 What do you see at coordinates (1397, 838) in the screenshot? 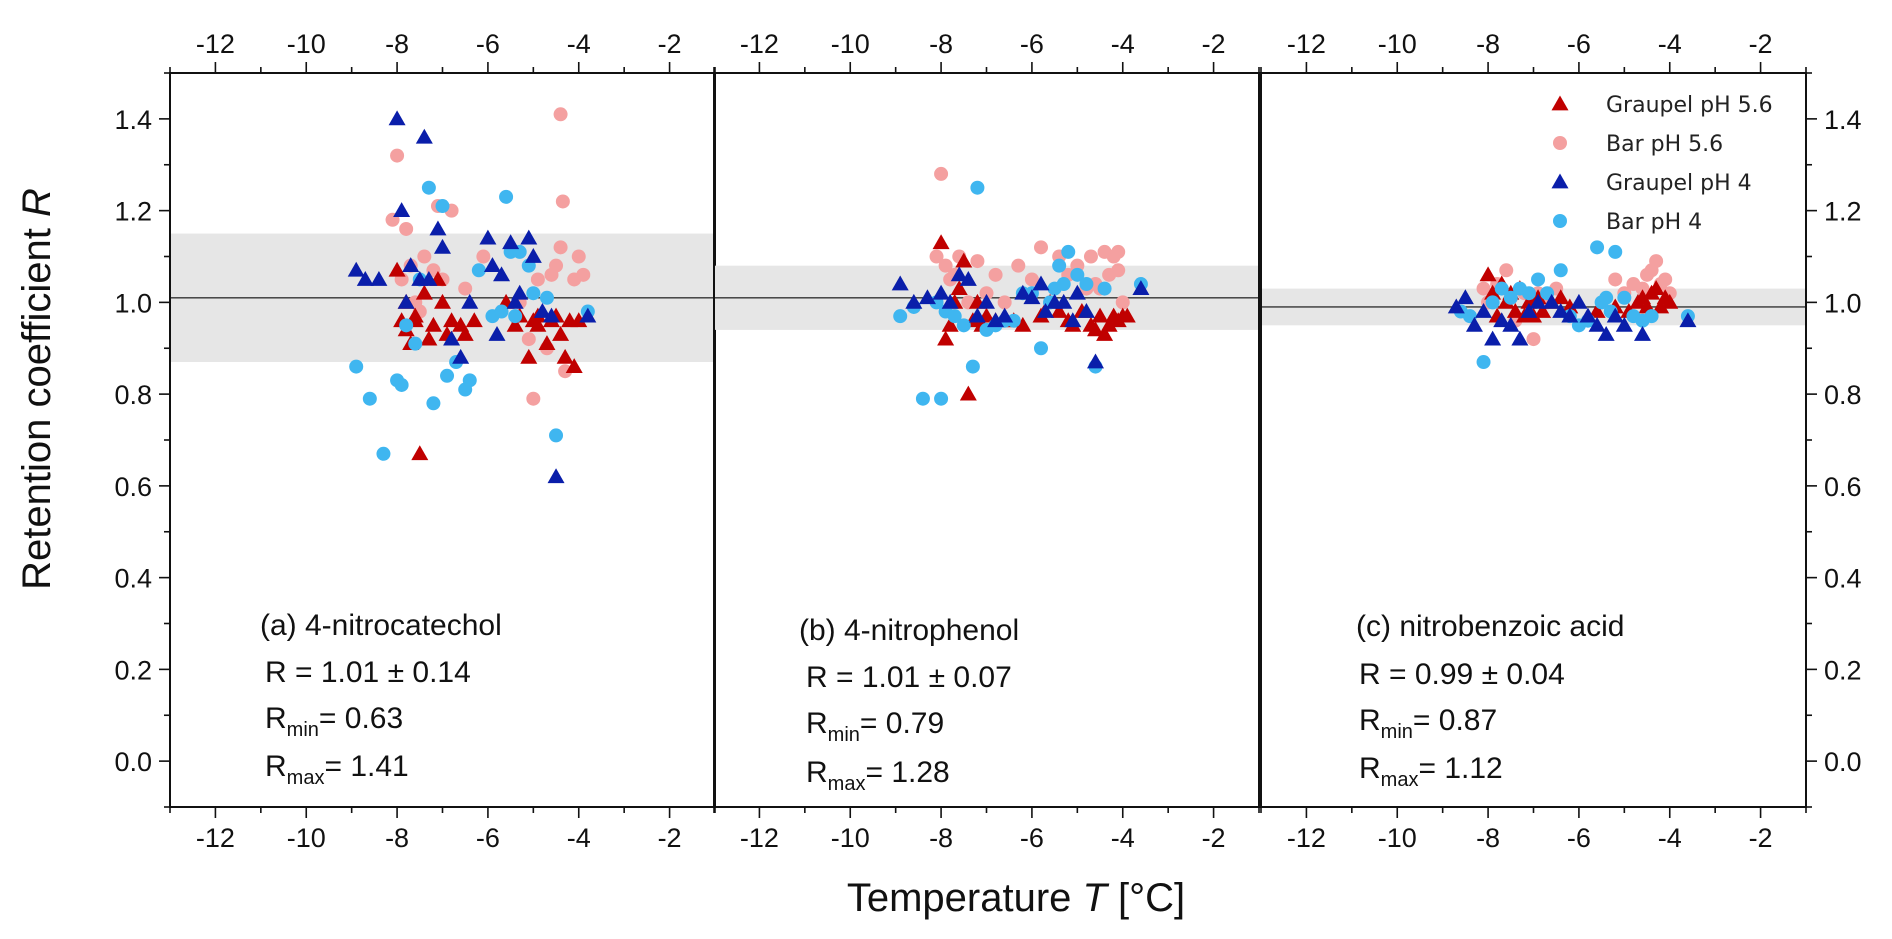
I see `x-tick-label-bottom: -10` at bounding box center [1397, 838].